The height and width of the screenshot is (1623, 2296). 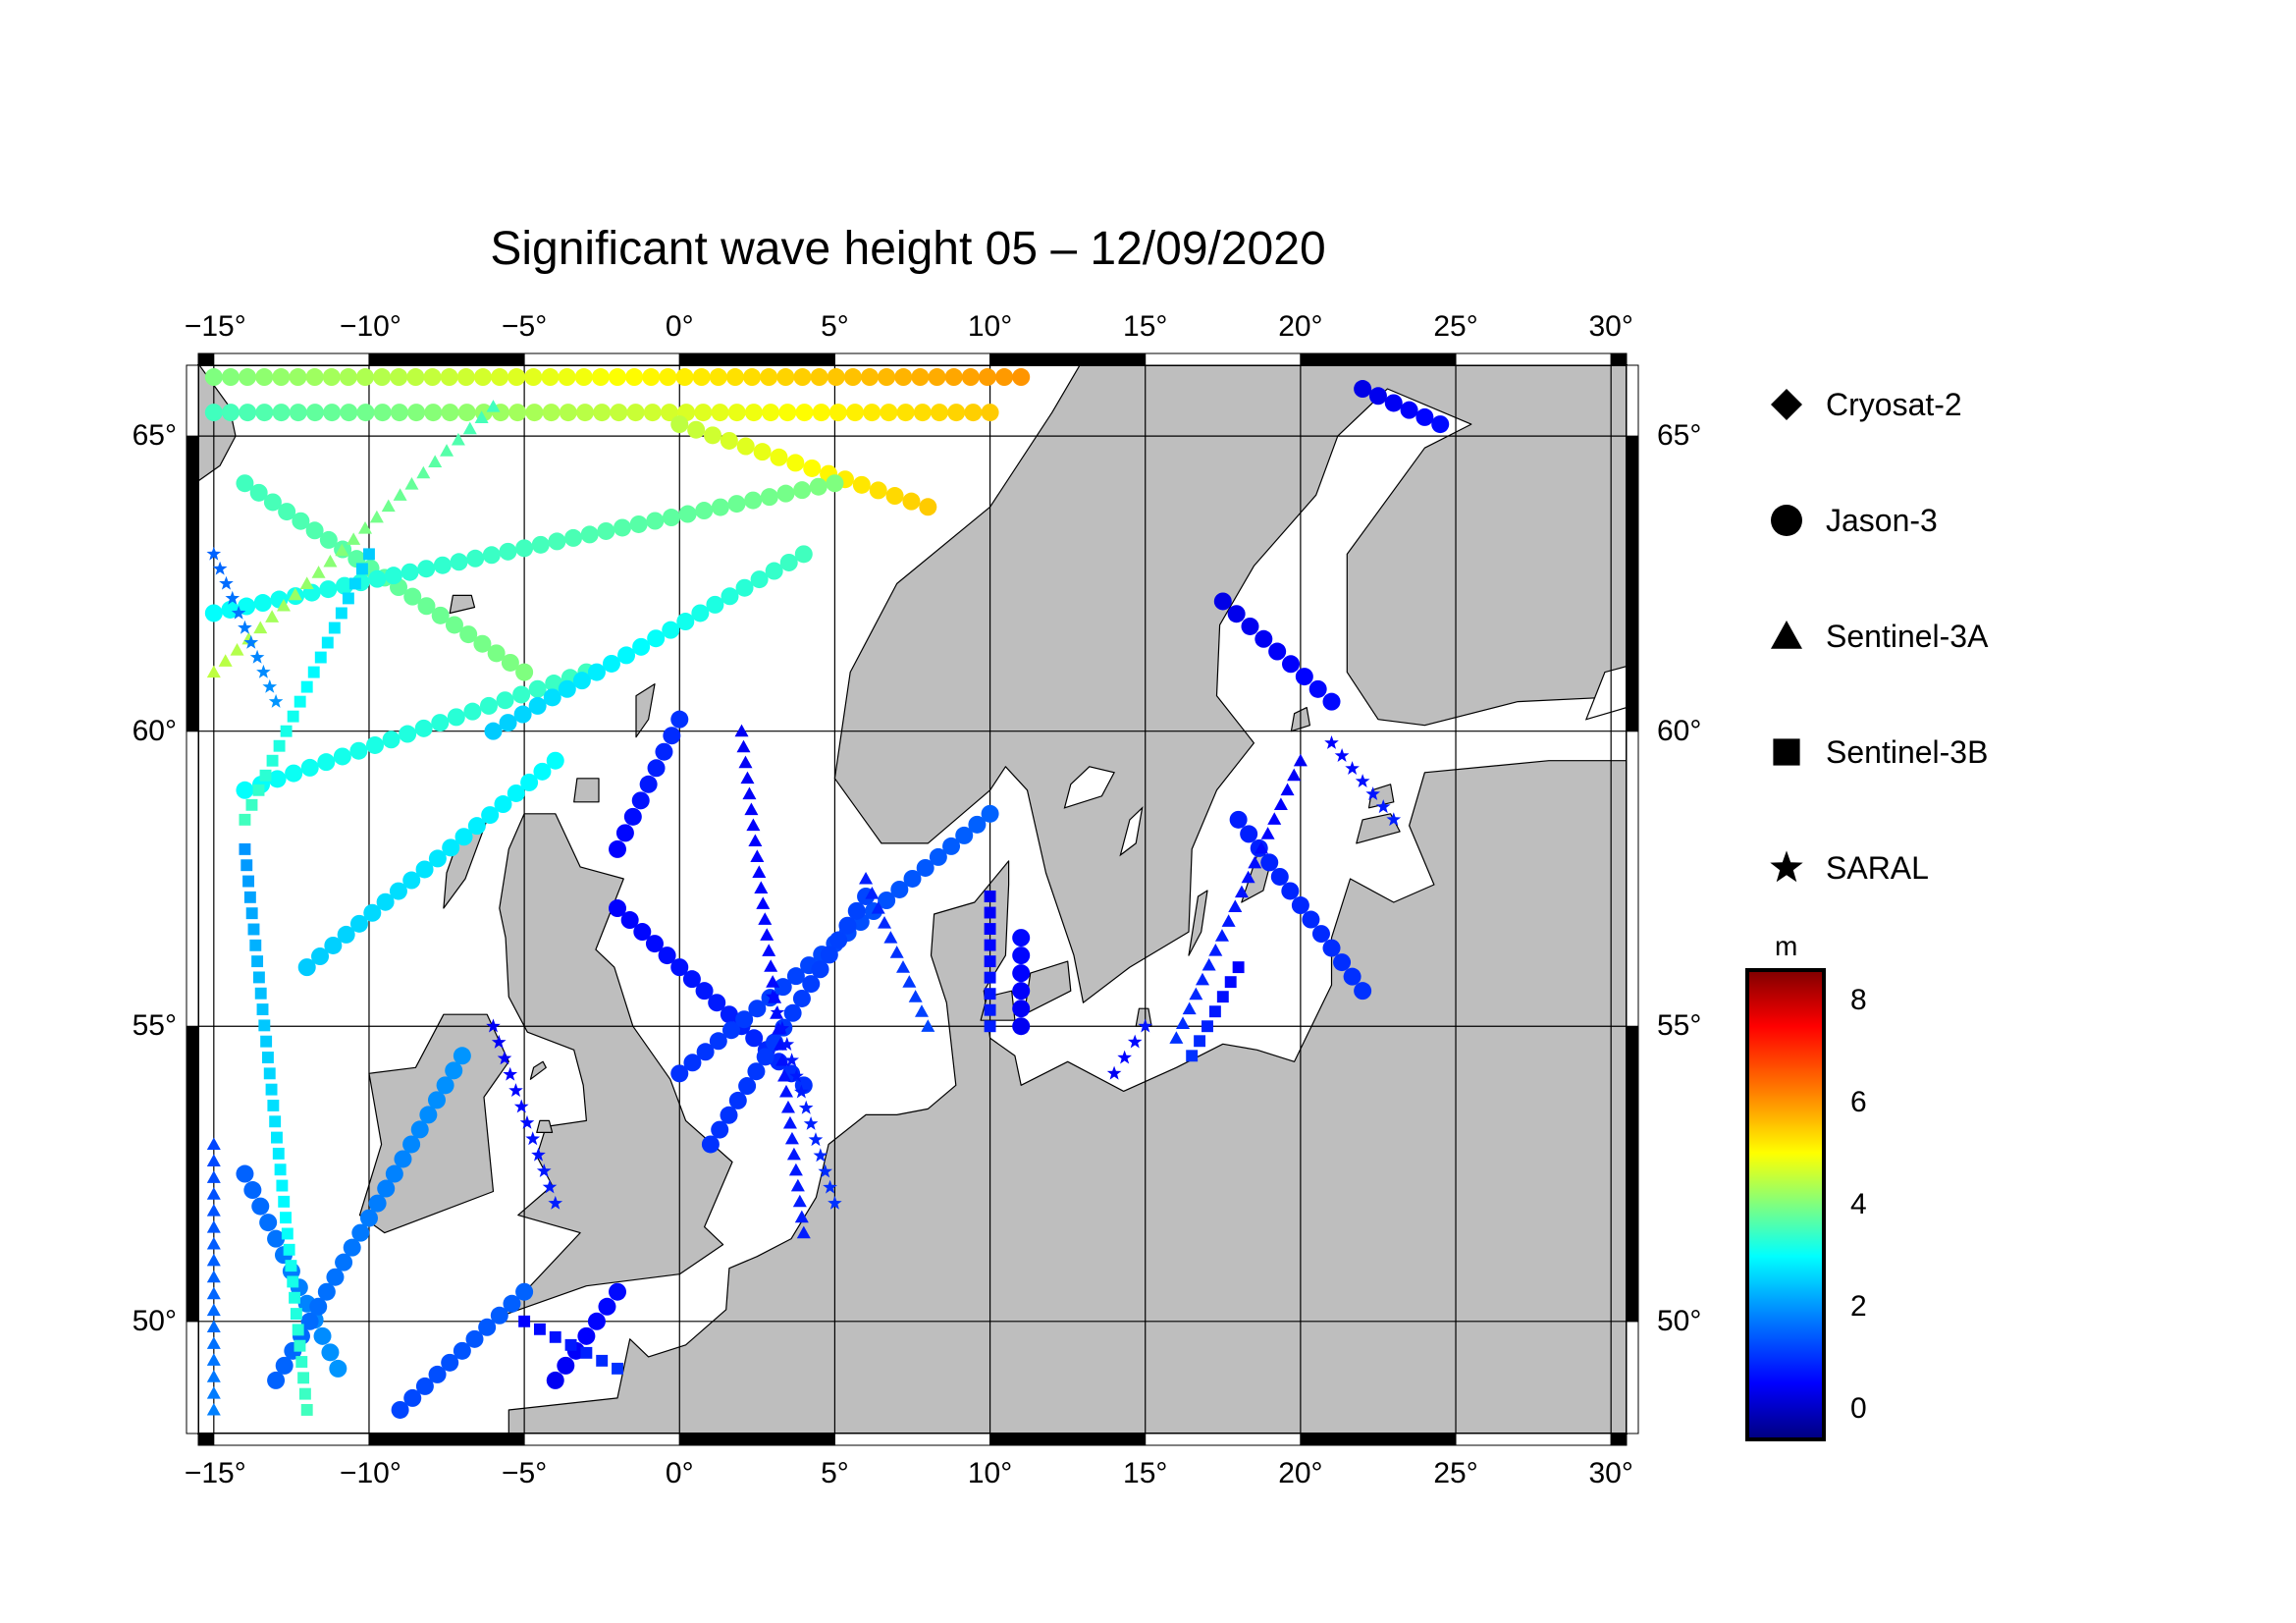 What do you see at coordinates (1859, 1204) in the screenshot?
I see `colorbar-tick-label: 4` at bounding box center [1859, 1204].